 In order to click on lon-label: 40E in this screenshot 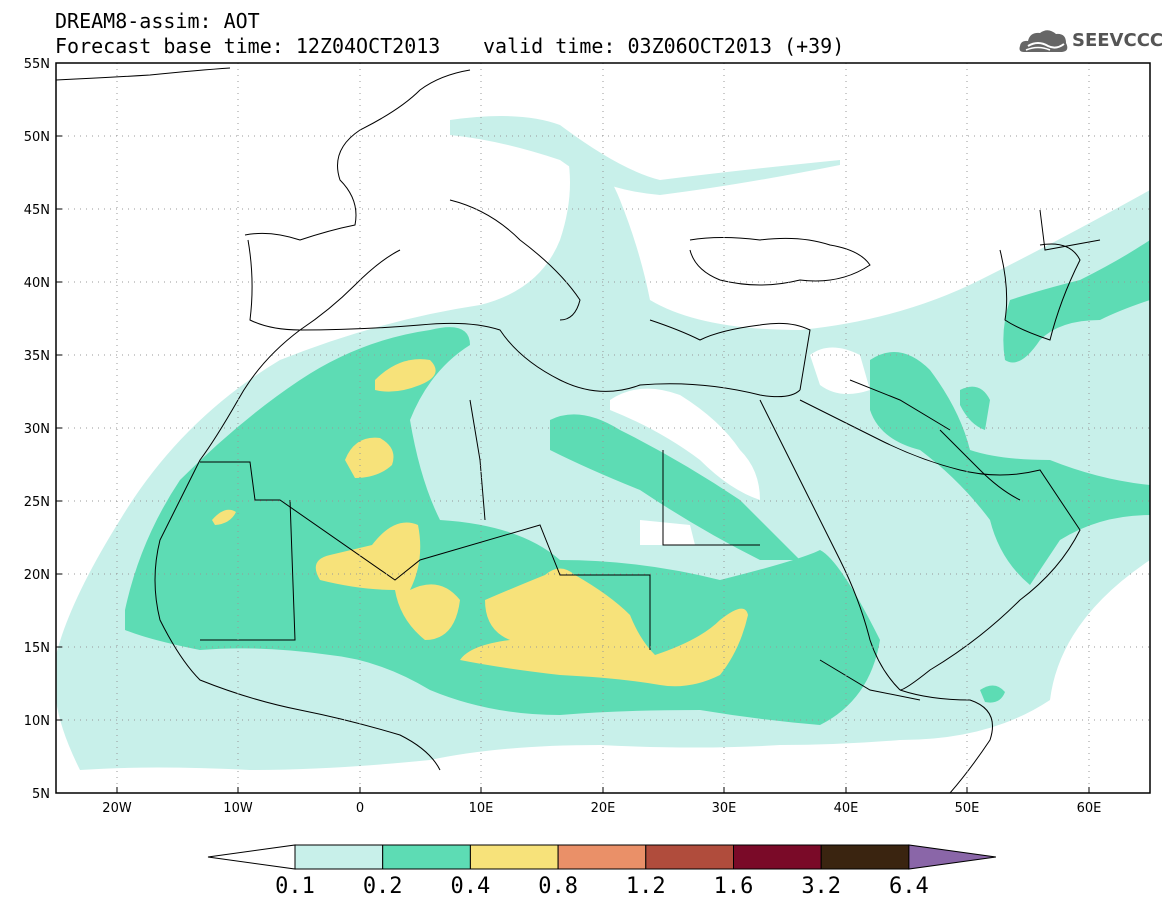, I will do `click(846, 808)`.